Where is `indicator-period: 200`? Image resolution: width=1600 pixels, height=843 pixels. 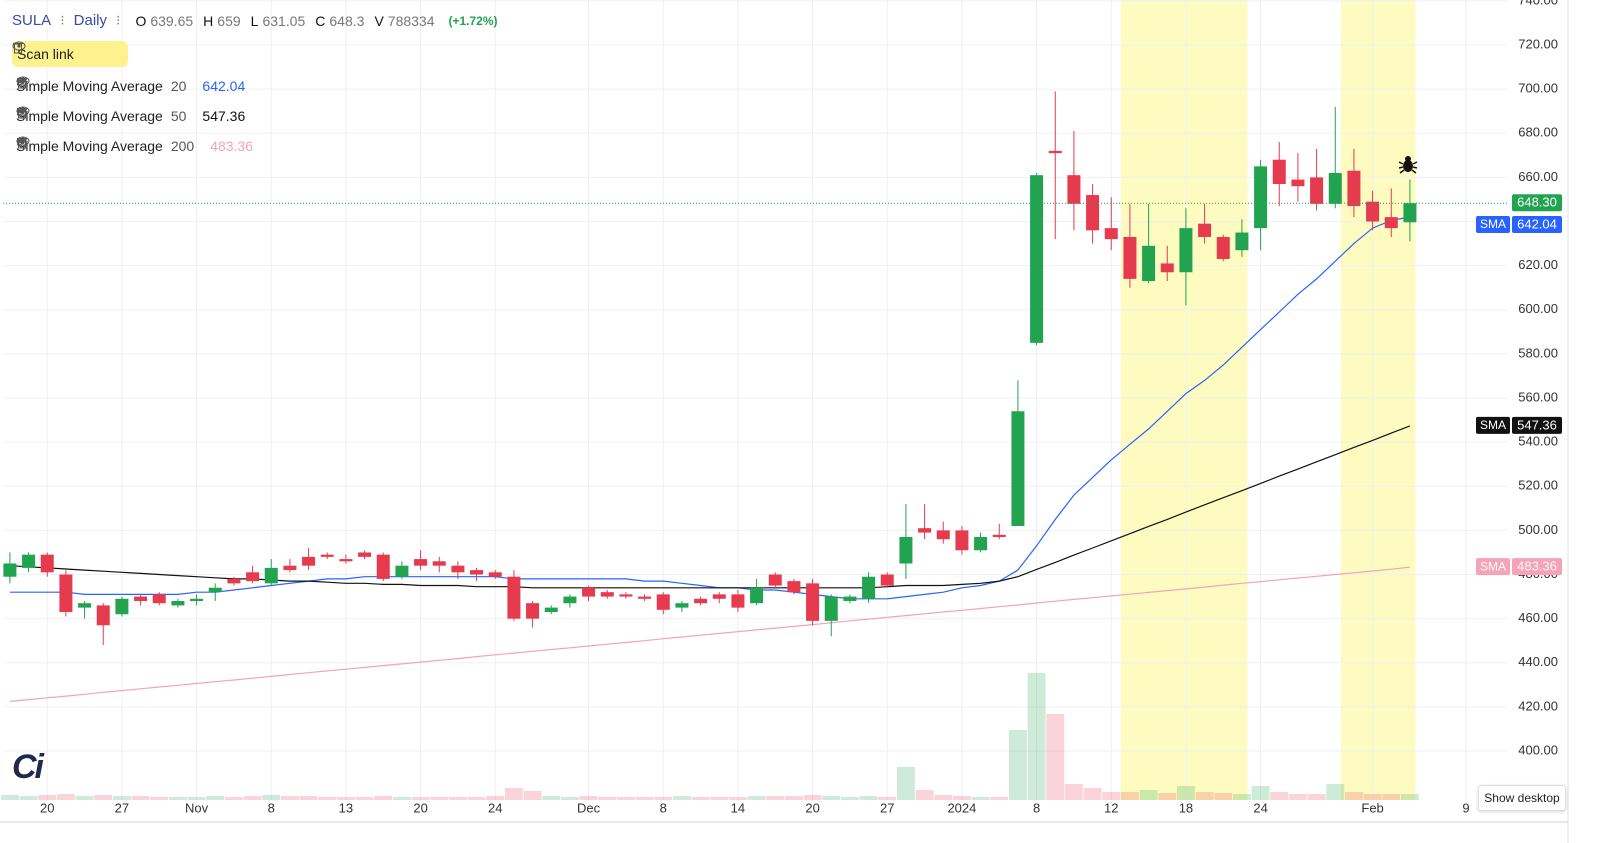 indicator-period: 200 is located at coordinates (182, 146).